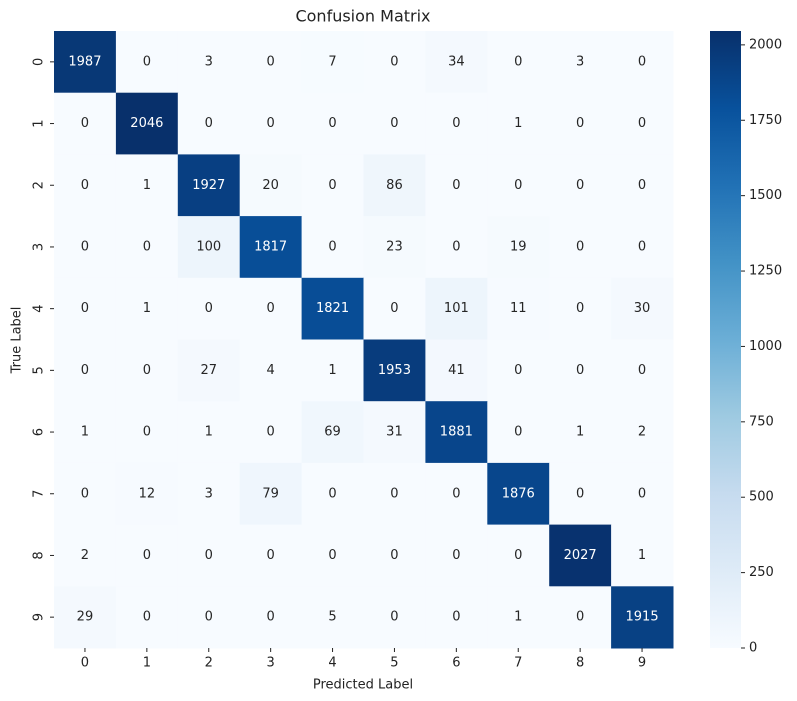  I want to click on cell-label: 41, so click(456, 370).